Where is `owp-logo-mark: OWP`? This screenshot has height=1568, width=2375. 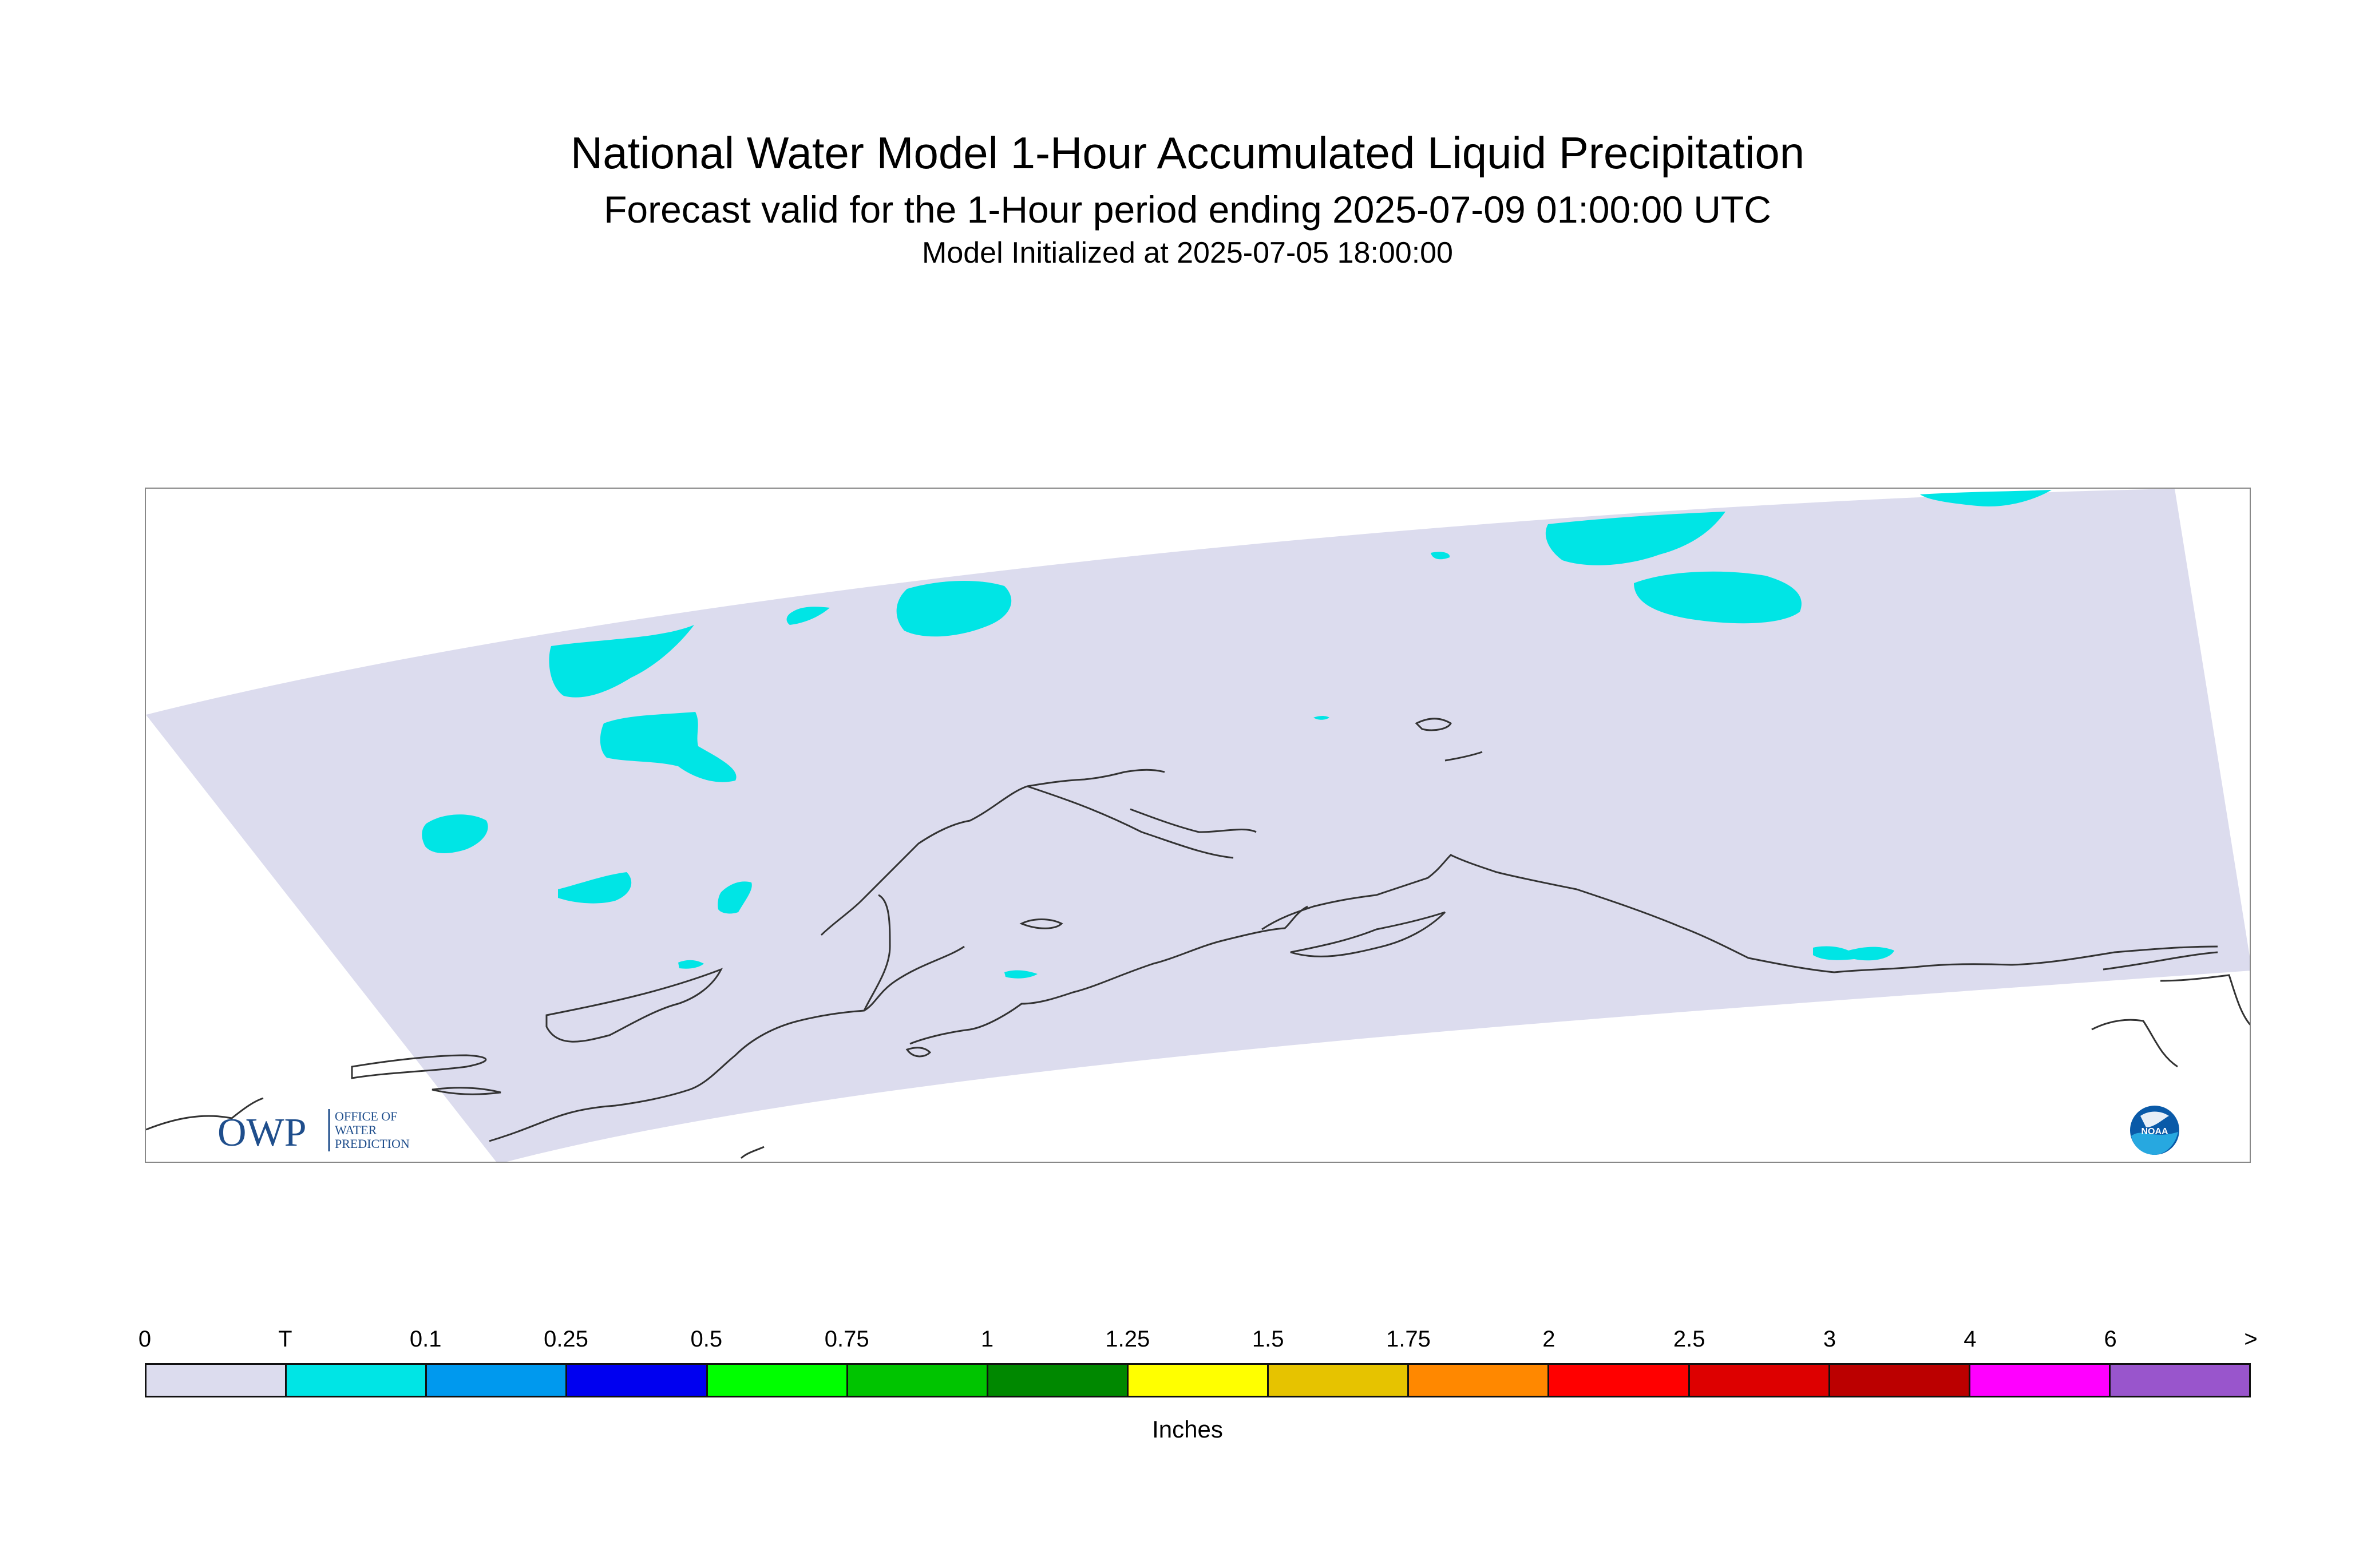
owp-logo-mark: OWP is located at coordinates (262, 1133).